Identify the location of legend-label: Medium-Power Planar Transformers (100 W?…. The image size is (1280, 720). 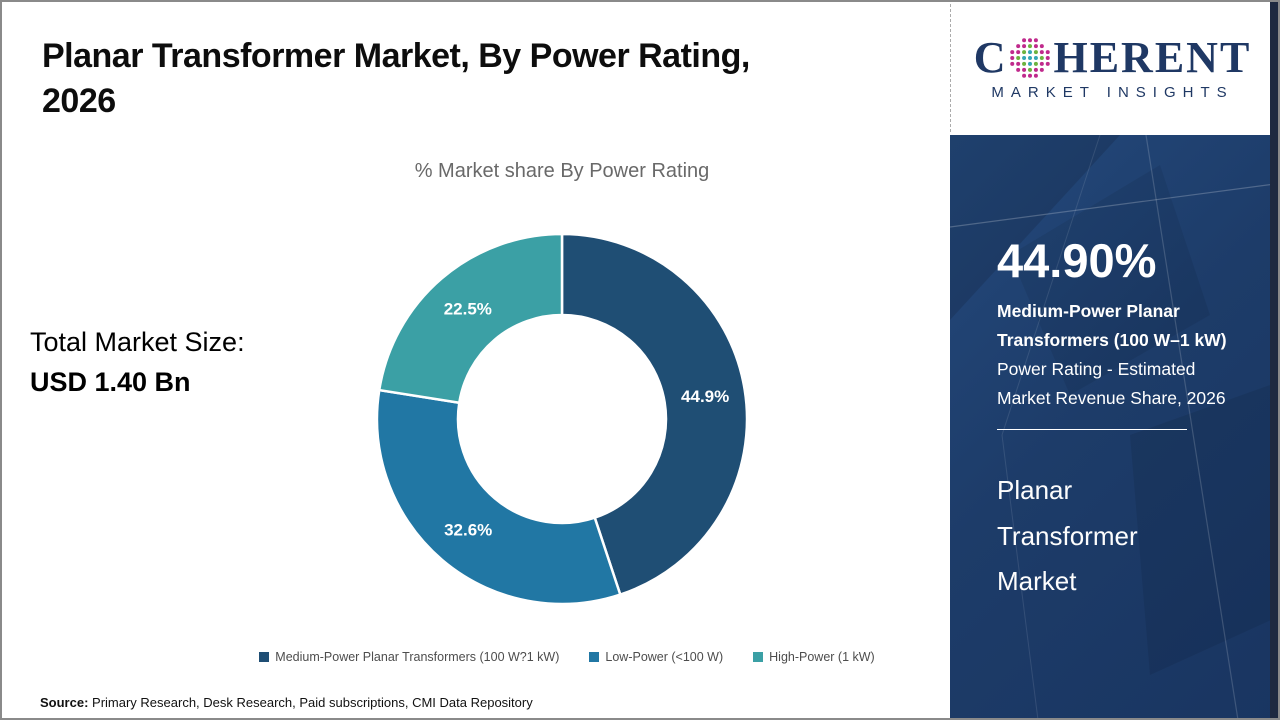
(417, 657).